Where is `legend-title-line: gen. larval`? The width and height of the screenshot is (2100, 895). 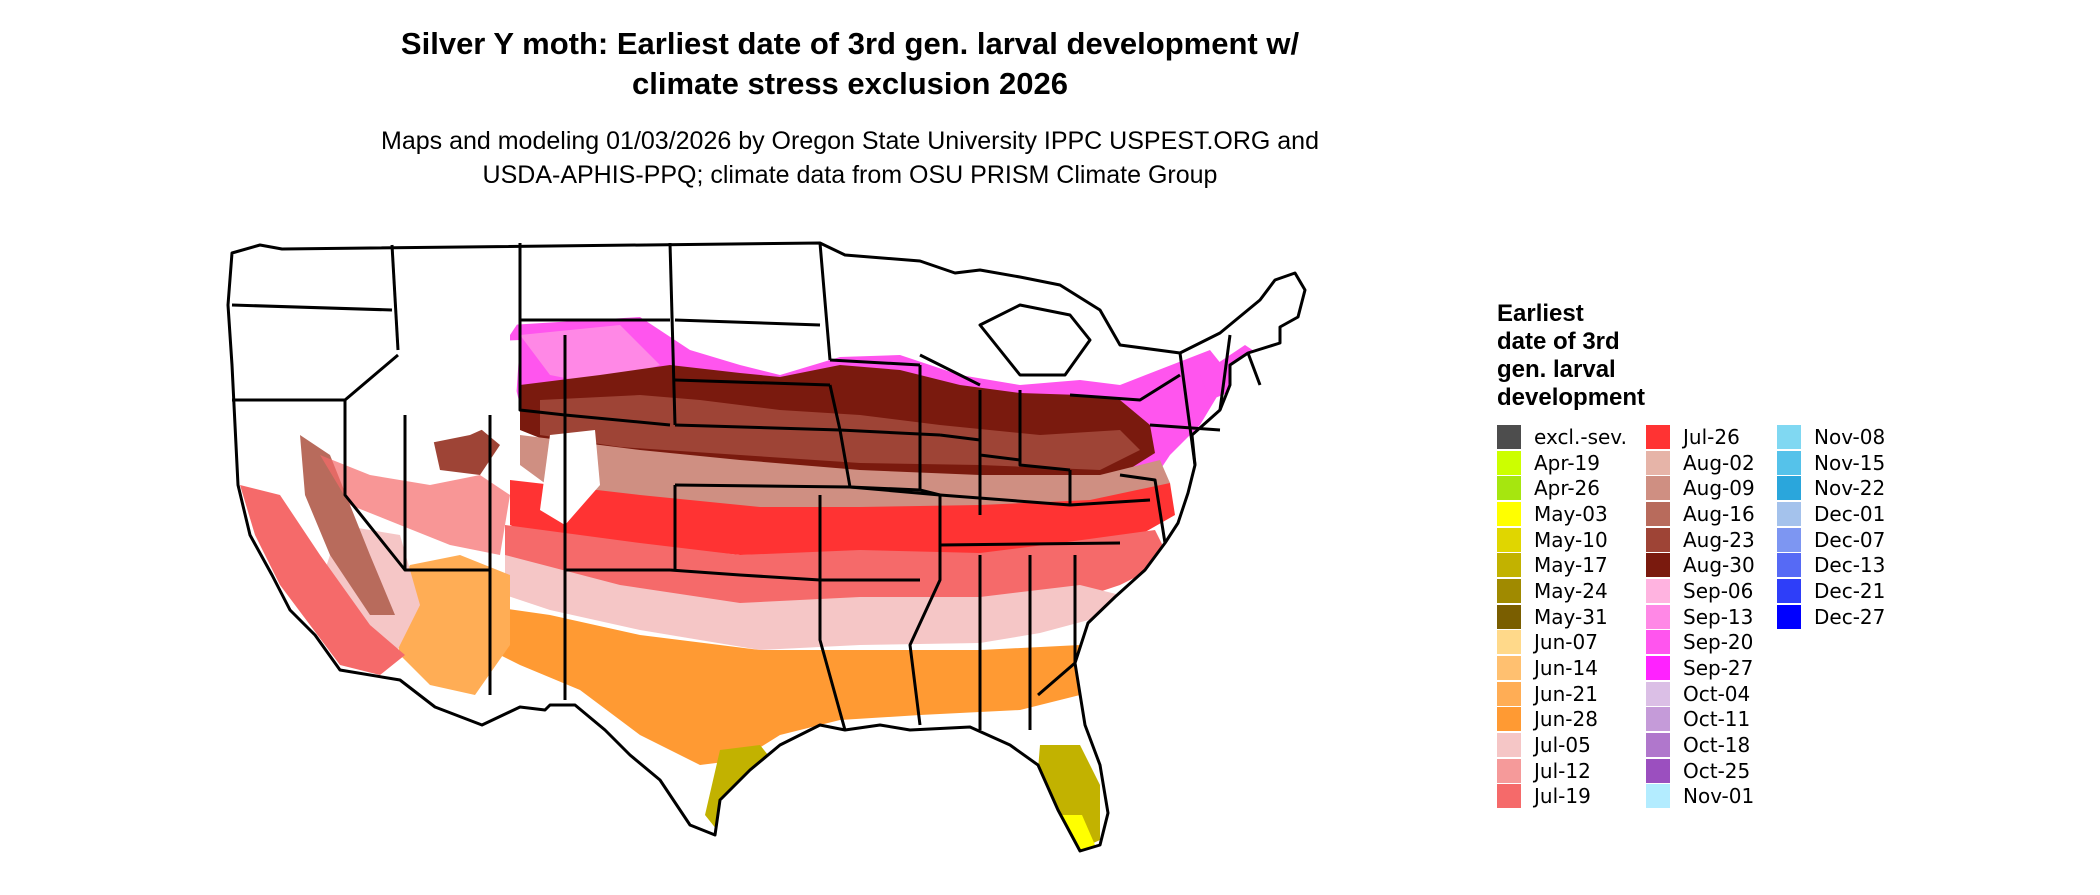
legend-title-line: gen. larval is located at coordinates (1556, 369).